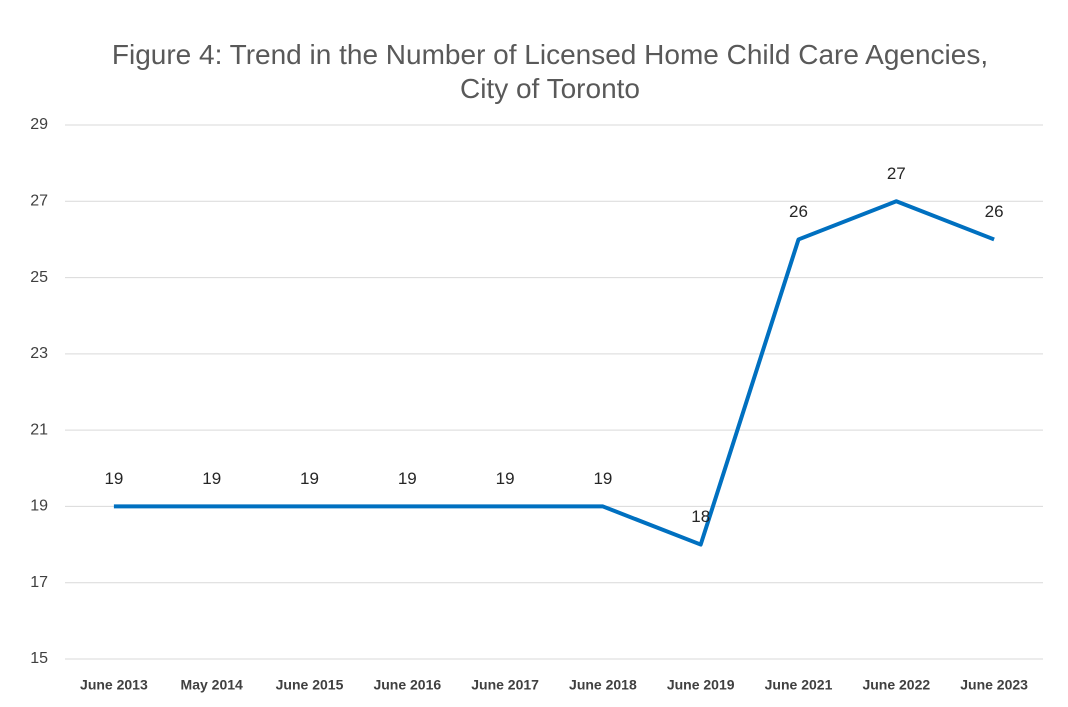 Image resolution: width=1068 pixels, height=707 pixels. What do you see at coordinates (896, 685) in the screenshot?
I see `x-tick-label: June 2022` at bounding box center [896, 685].